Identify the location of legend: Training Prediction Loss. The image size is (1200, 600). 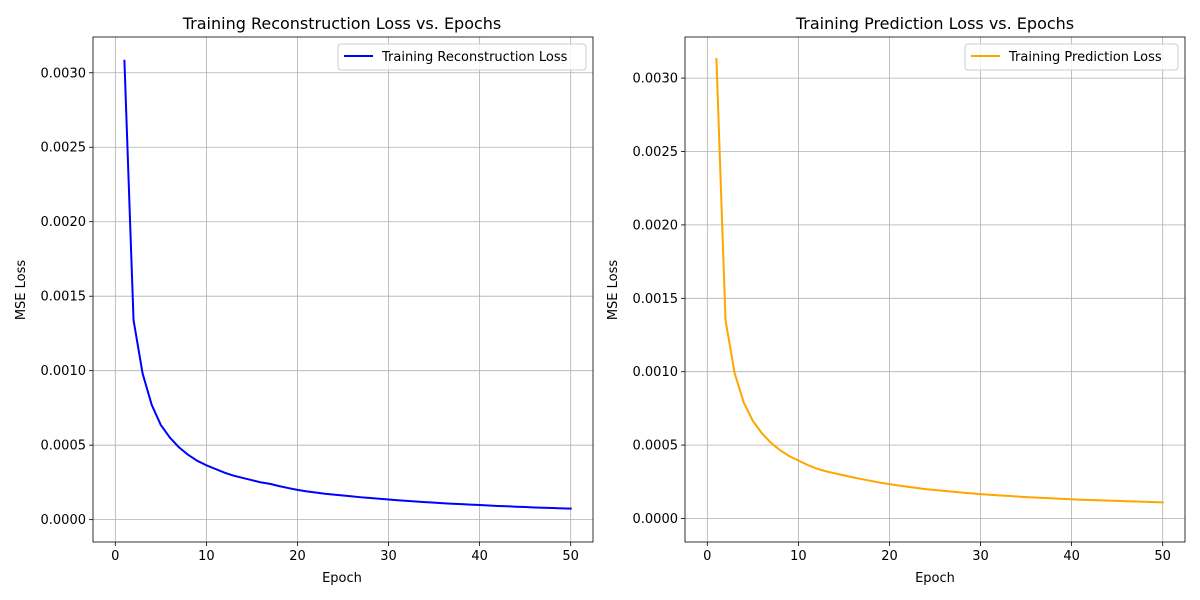
(1071, 57).